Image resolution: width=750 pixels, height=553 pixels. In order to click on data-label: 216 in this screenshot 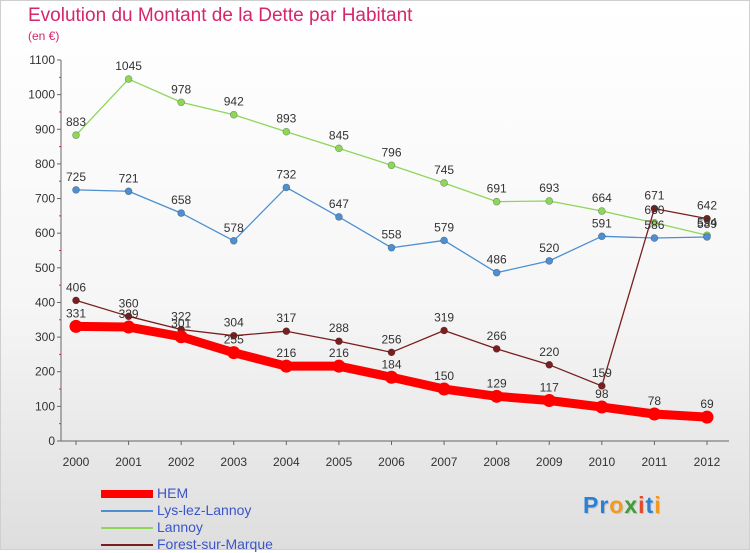, I will do `click(286, 353)`.